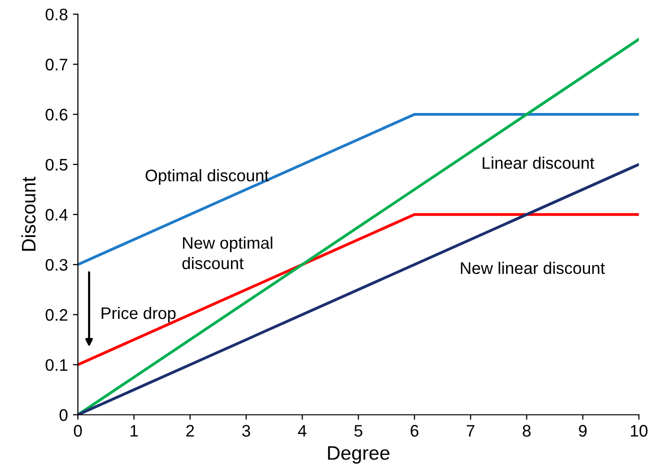  Describe the element at coordinates (139, 314) in the screenshot. I see `annotation: Price drop` at that location.